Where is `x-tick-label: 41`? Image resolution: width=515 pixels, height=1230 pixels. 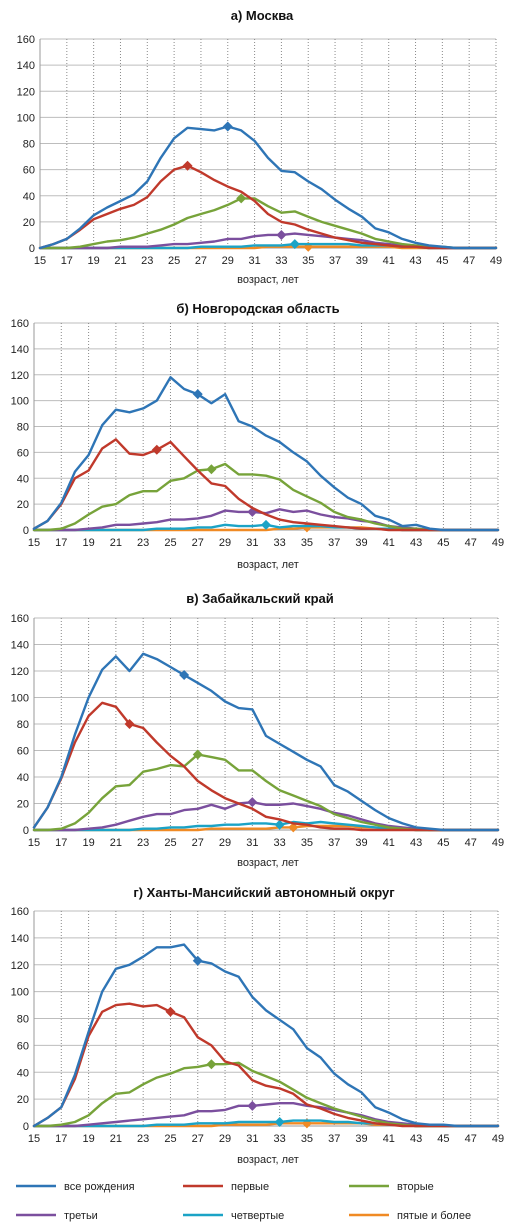
x-tick-label: 41 is located at coordinates (389, 261).